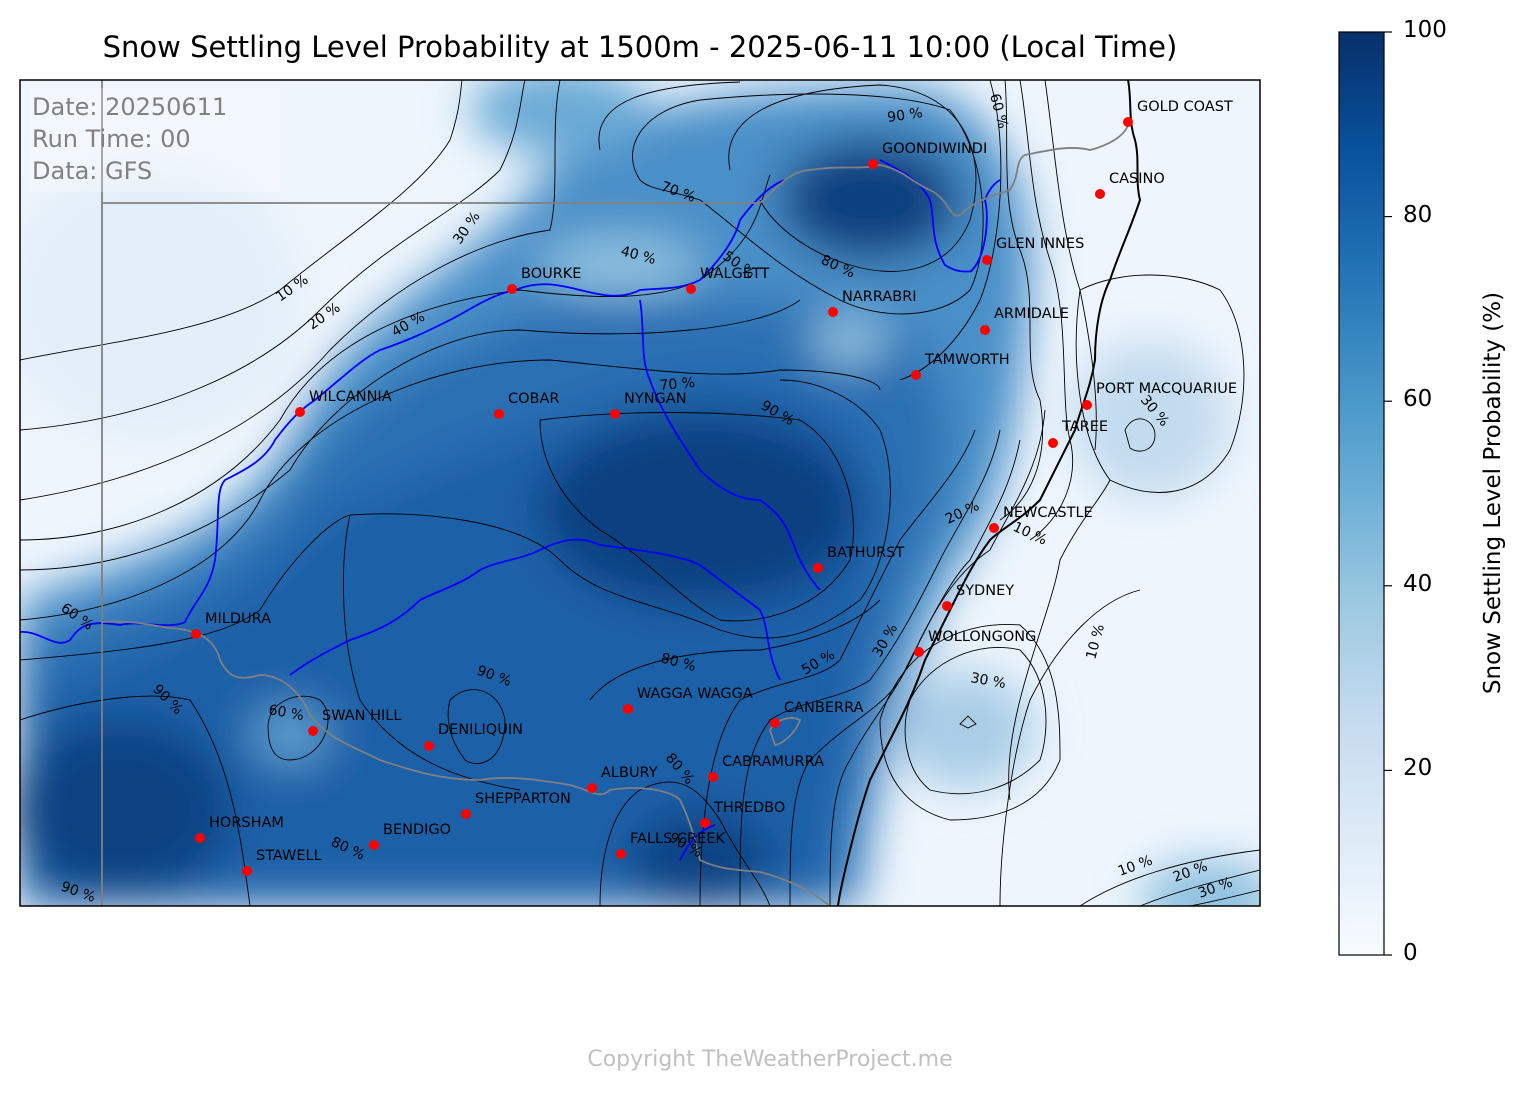 The image size is (1515, 1095). What do you see at coordinates (824, 708) in the screenshot?
I see `city-label: CANBERRA` at bounding box center [824, 708].